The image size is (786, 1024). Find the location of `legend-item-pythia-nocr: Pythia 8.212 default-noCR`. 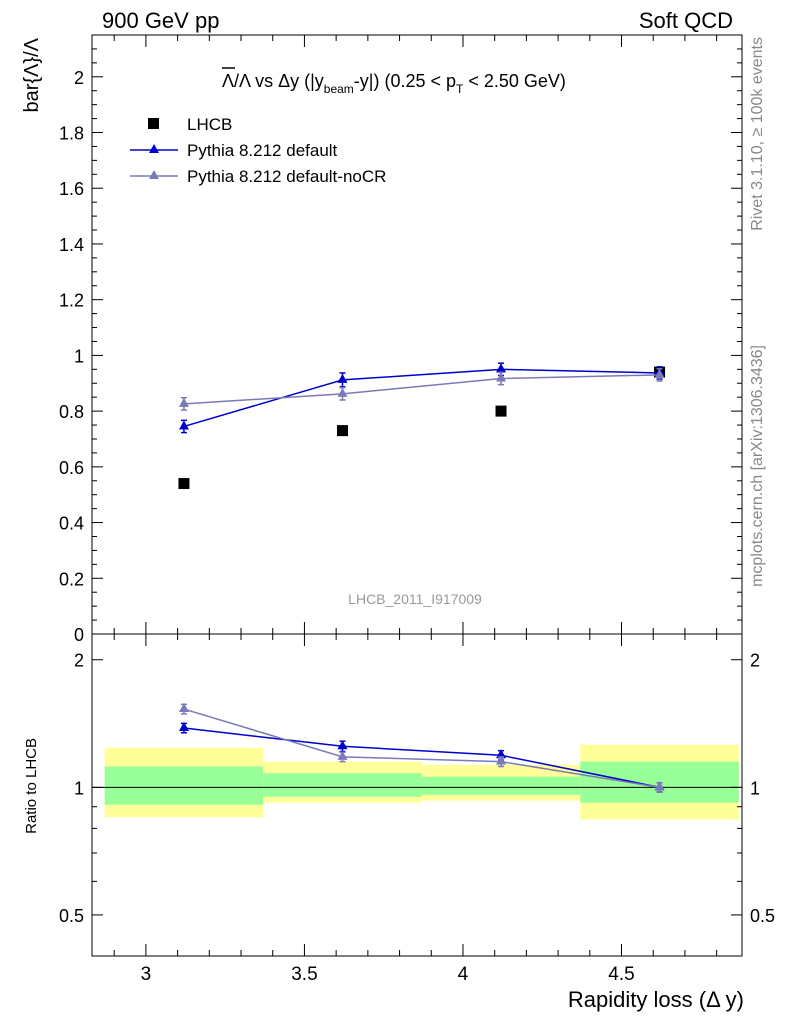

legend-item-pythia-nocr: Pythia 8.212 default-noCR is located at coordinates (258, 176).